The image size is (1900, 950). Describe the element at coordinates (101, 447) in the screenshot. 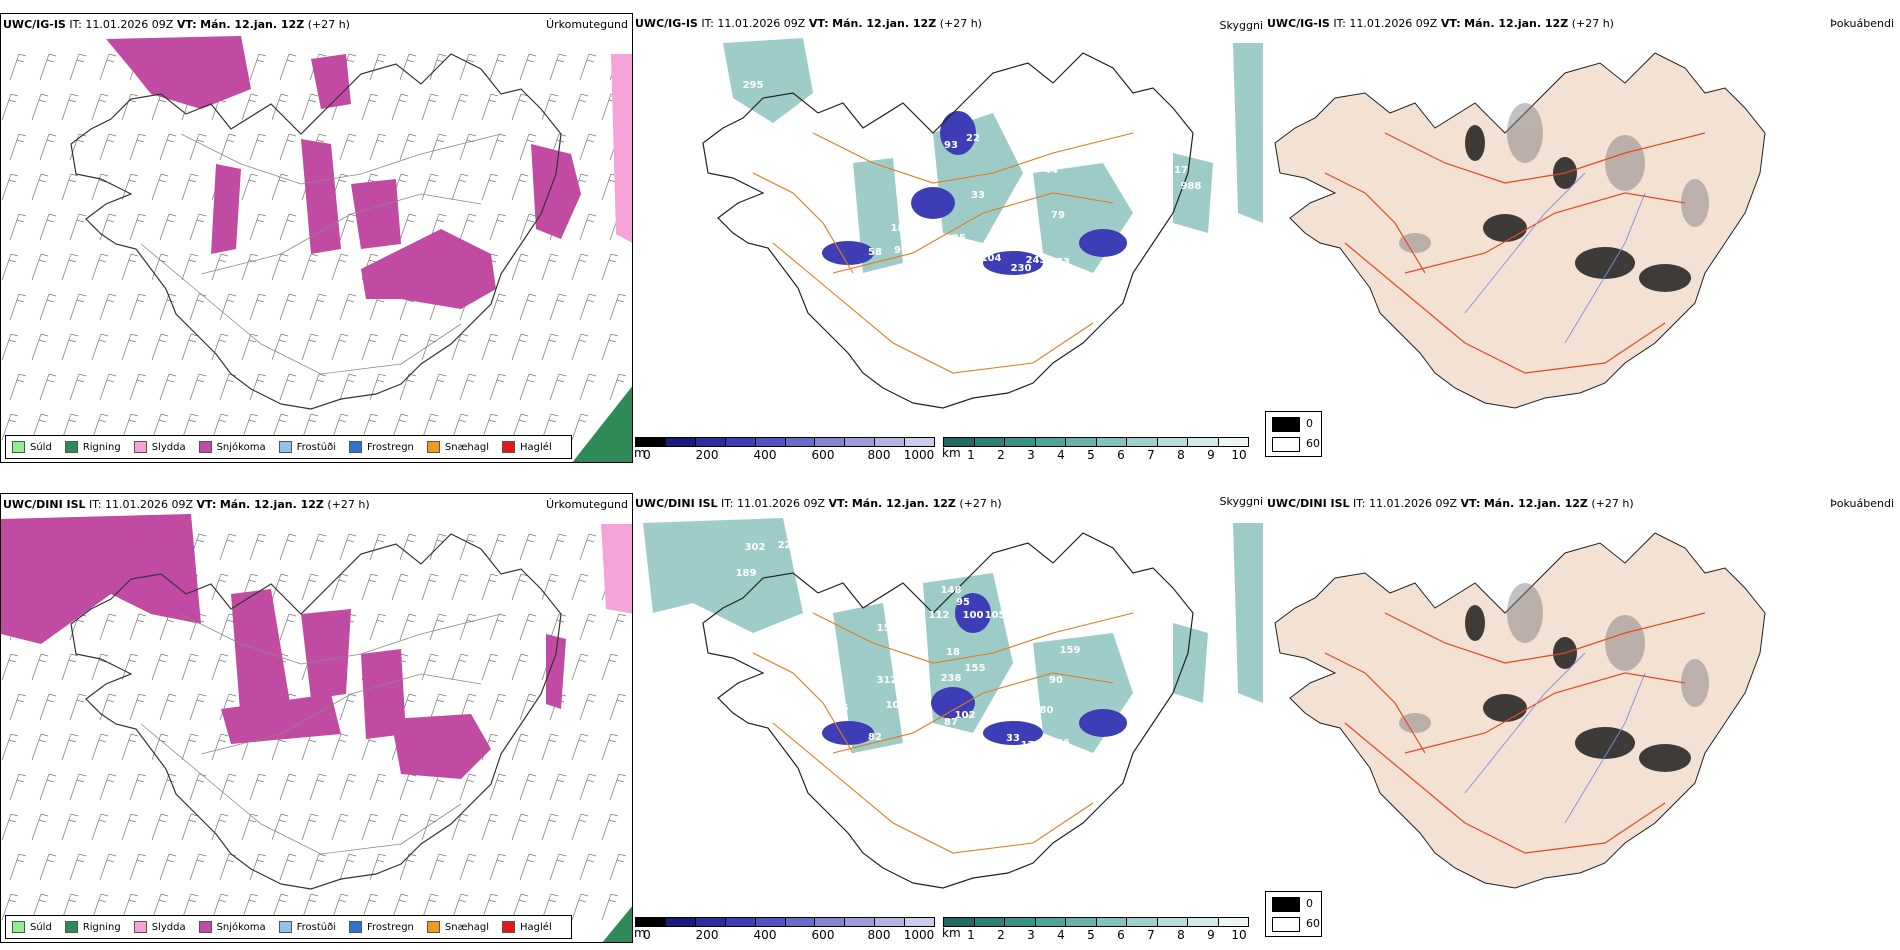

I see `legend-label: Rigning` at that location.